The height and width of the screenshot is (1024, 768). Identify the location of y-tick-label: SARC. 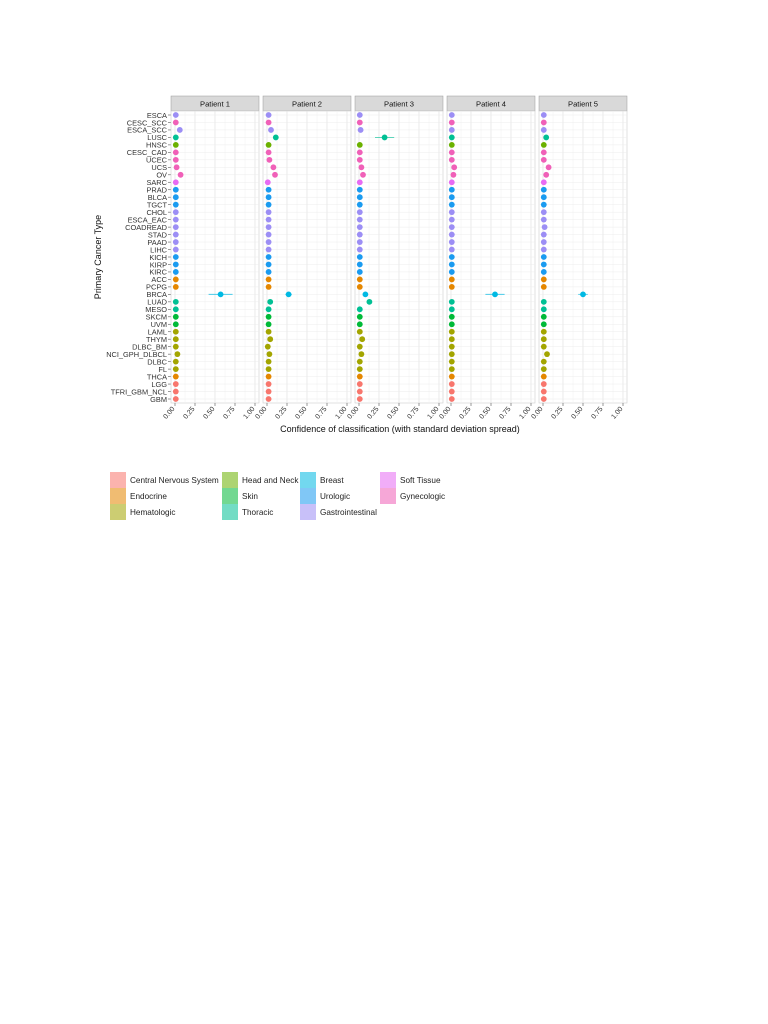
(156, 182).